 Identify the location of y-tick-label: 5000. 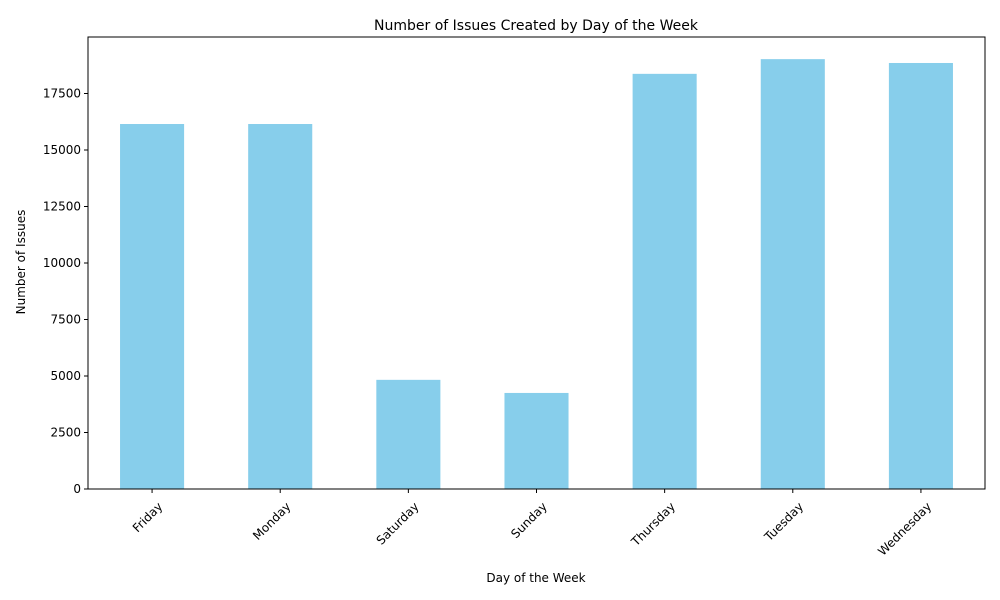
(65, 376).